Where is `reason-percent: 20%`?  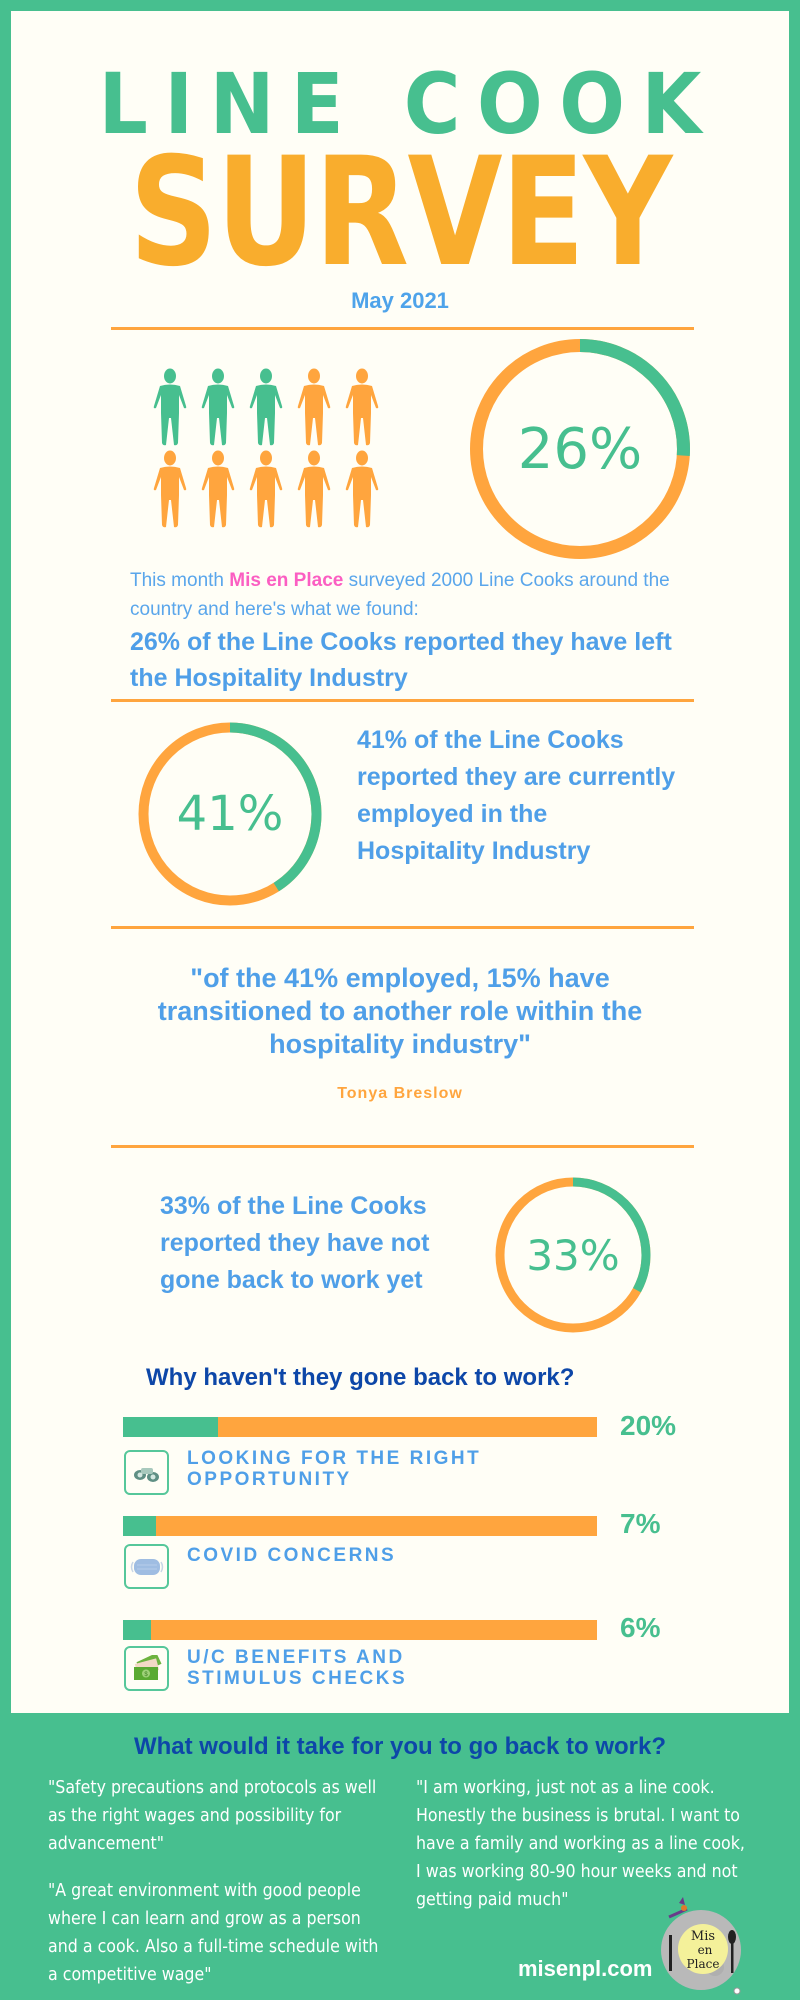
reason-percent: 20% is located at coordinates (648, 1425).